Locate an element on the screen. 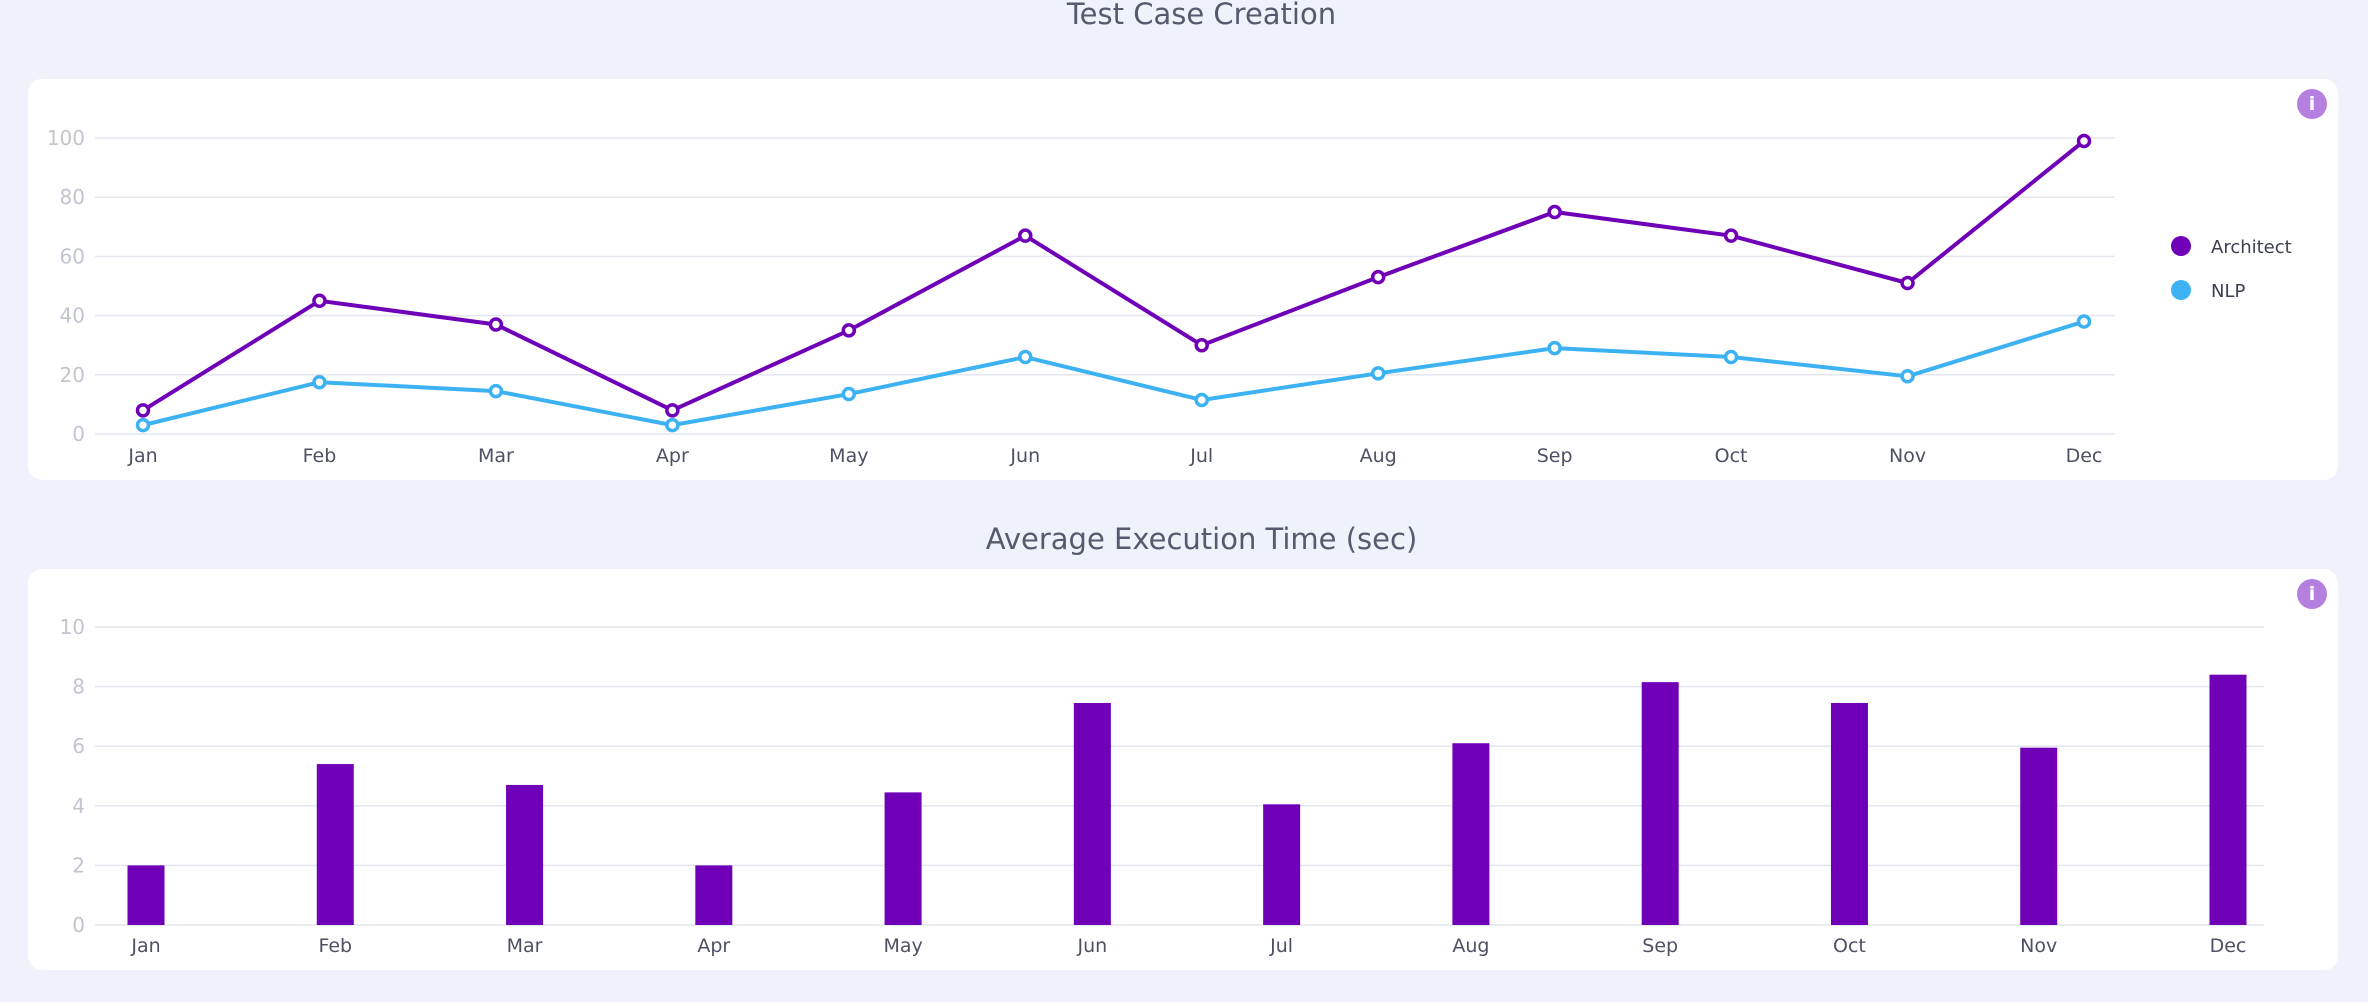  y-tick-label: 10 is located at coordinates (72, 627).